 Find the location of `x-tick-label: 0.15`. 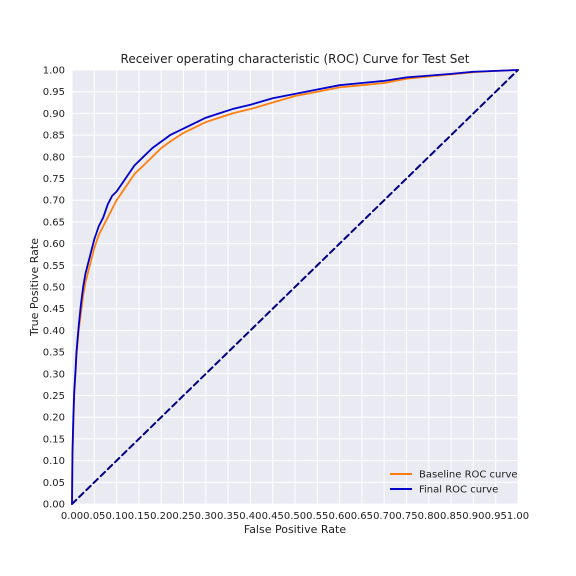

x-tick-label: 0.15 is located at coordinates (139, 516).